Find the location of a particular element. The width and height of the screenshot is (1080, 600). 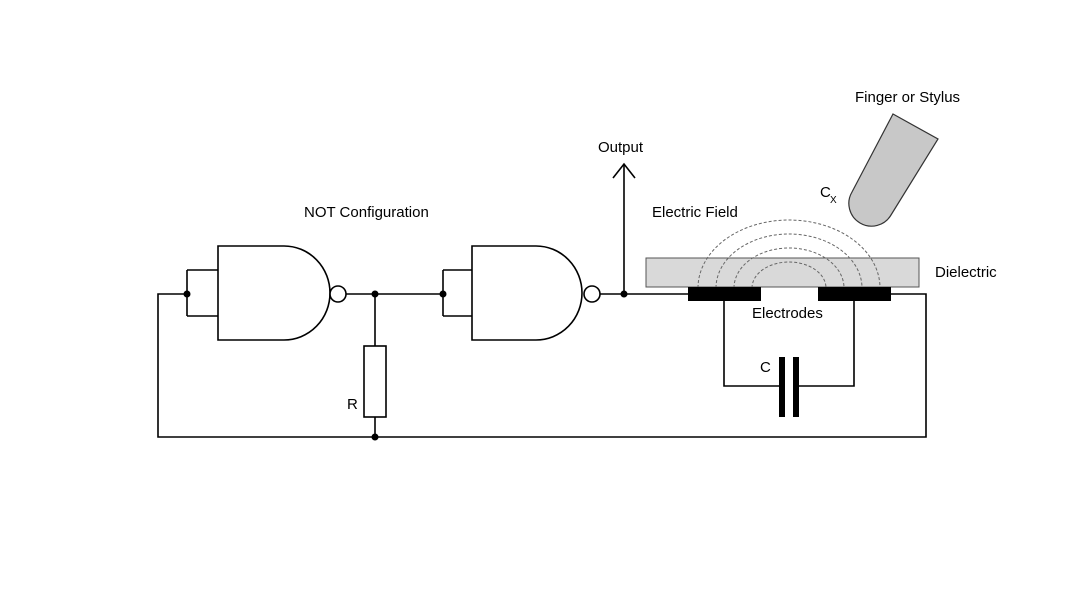

cx-label: C is located at coordinates (825, 192).